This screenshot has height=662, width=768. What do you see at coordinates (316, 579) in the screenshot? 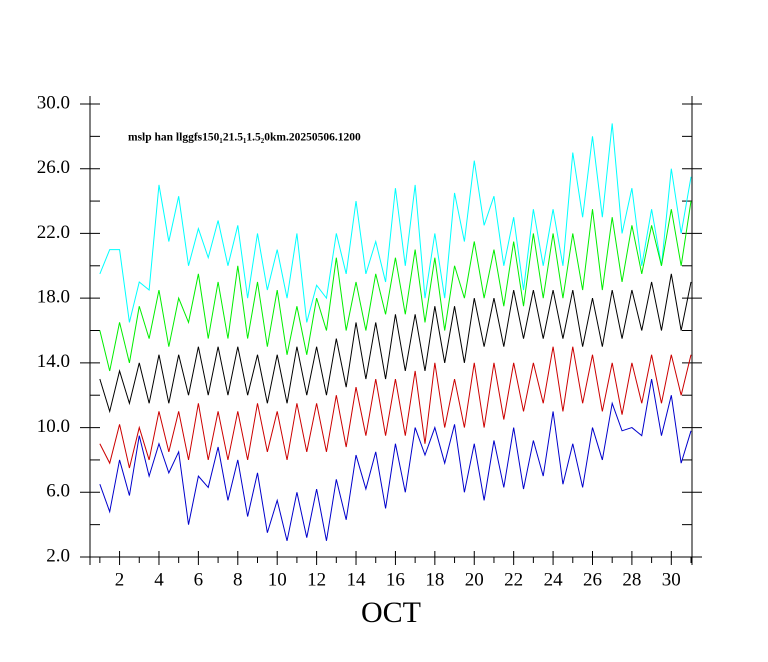
I see `x-tick-label: 12` at bounding box center [316, 579].